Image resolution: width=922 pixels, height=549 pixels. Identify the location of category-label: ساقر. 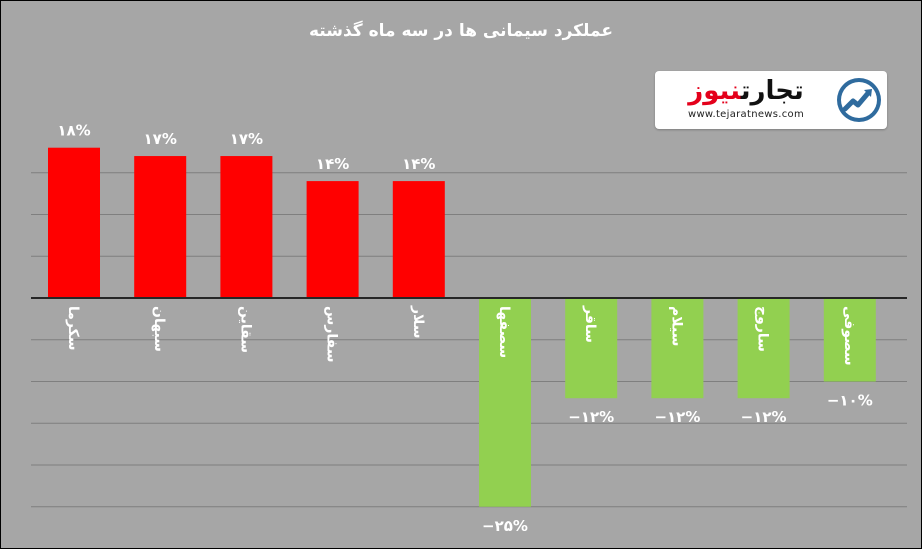
(590, 324).